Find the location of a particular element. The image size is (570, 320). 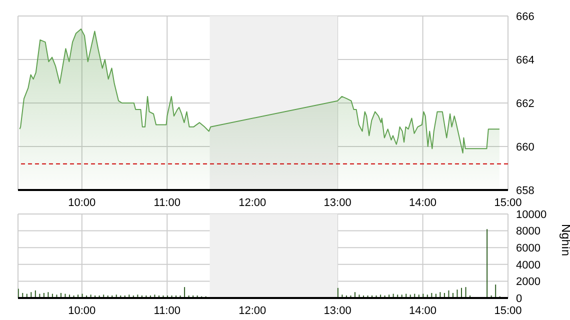

y-tick-label: 6000 is located at coordinates (528, 248).